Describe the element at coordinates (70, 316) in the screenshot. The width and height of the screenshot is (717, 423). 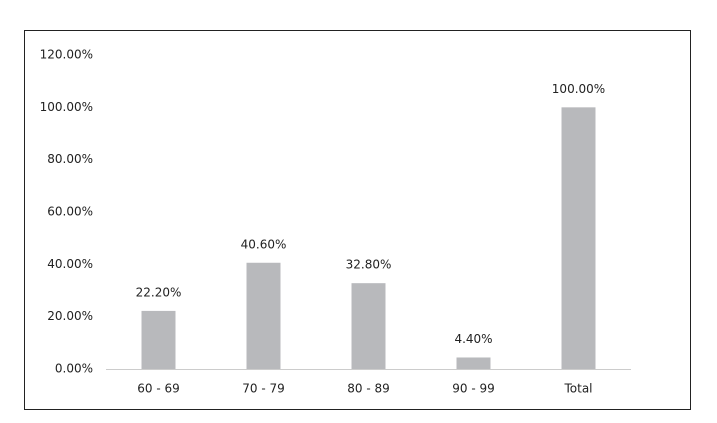
I see `y-tick-label: 20.00%` at that location.